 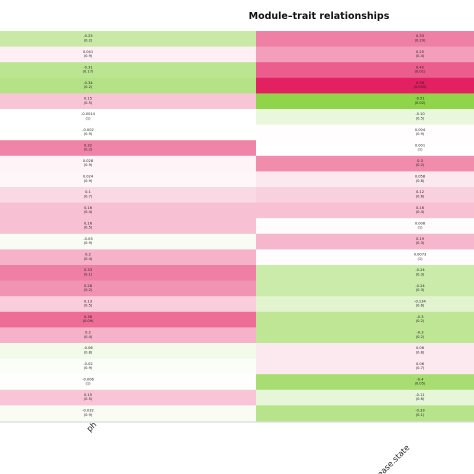 I want to click on cell-pvalue-label: (0.05), so click(x=420, y=384).